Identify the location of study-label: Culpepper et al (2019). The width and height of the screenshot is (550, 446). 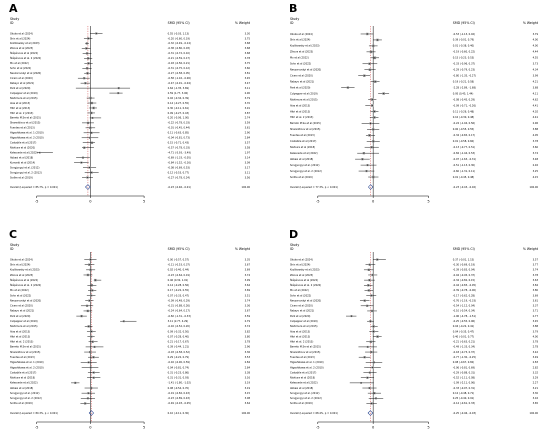
(304, 321).